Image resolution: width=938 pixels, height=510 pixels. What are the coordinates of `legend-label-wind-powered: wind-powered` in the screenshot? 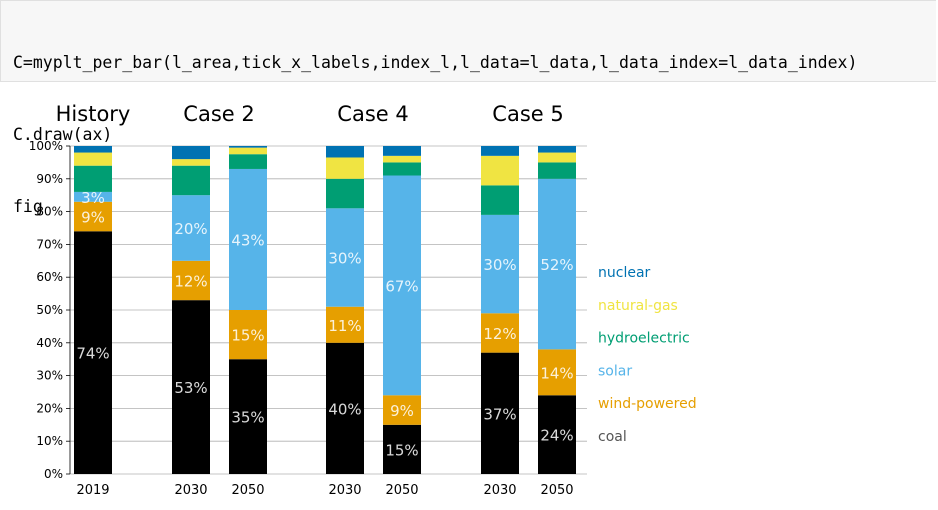 It's located at (647, 404).